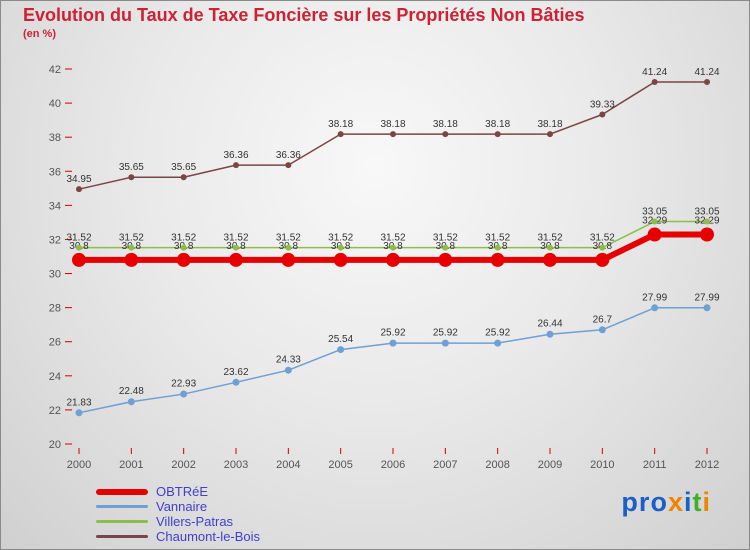 This screenshot has height=550, width=750. Describe the element at coordinates (603, 319) in the screenshot. I see `data-label: 26.7` at that location.